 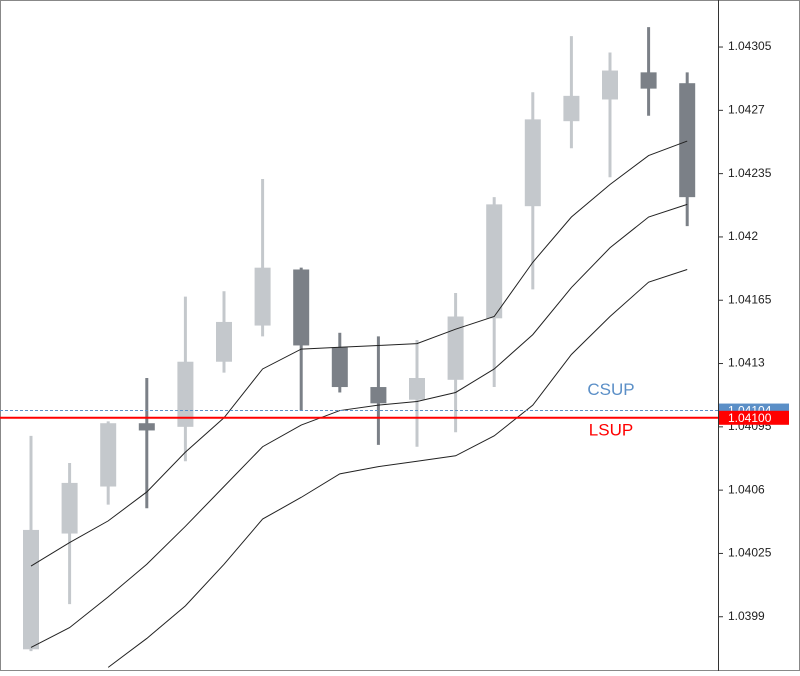 I want to click on y-tick-label: 1.0427, so click(x=746, y=109).